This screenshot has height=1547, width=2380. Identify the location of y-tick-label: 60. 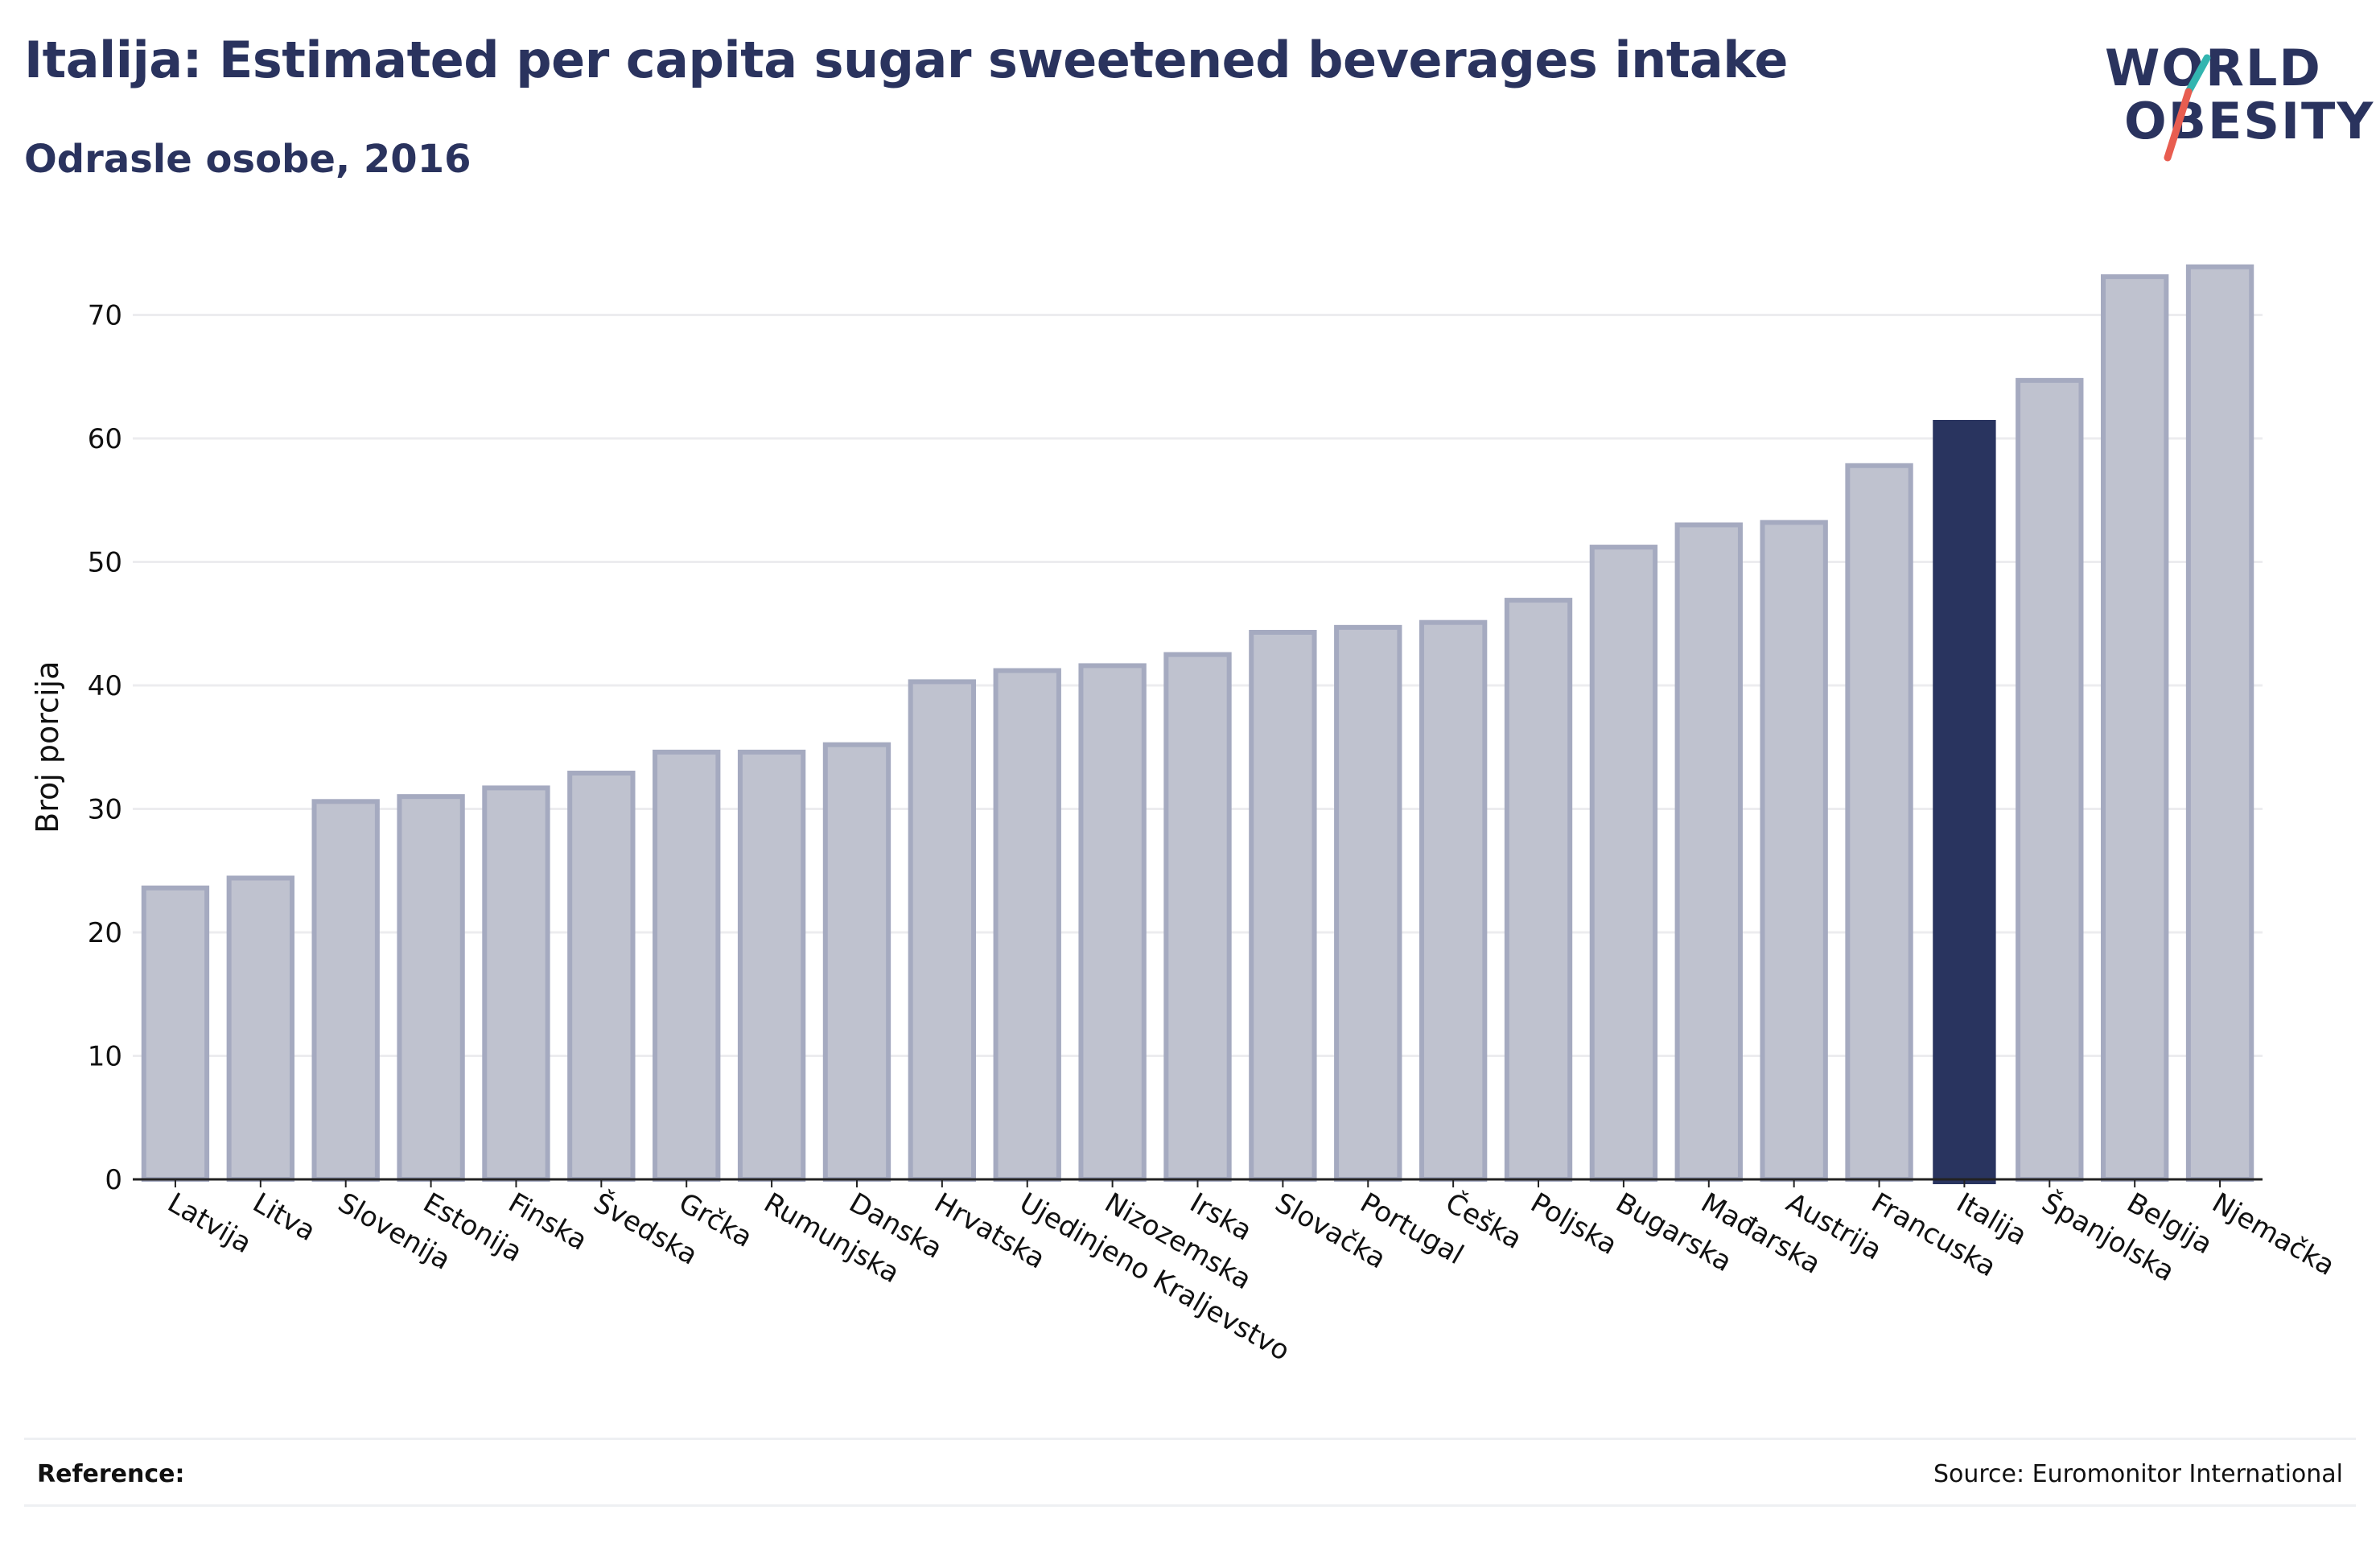
(105, 439).